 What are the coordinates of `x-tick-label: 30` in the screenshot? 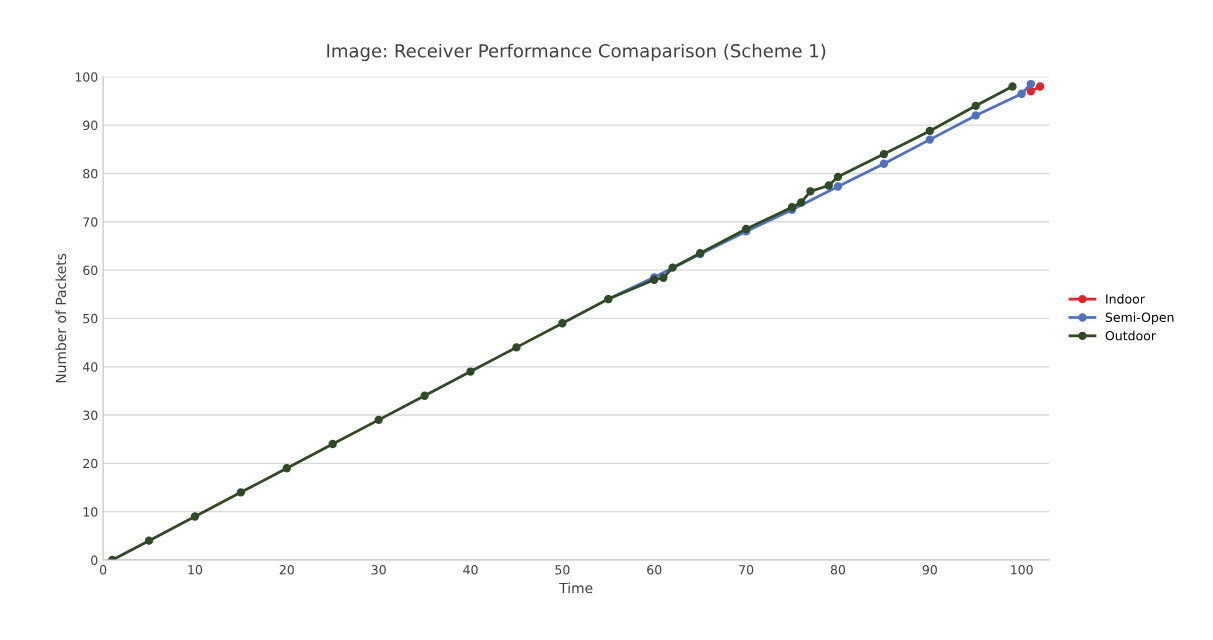 It's located at (378, 570).